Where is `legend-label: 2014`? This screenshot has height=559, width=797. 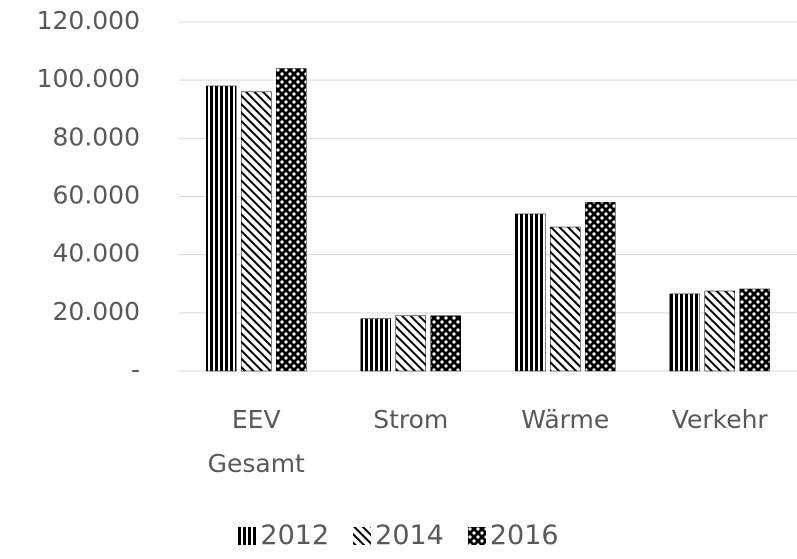 legend-label: 2014 is located at coordinates (409, 535).